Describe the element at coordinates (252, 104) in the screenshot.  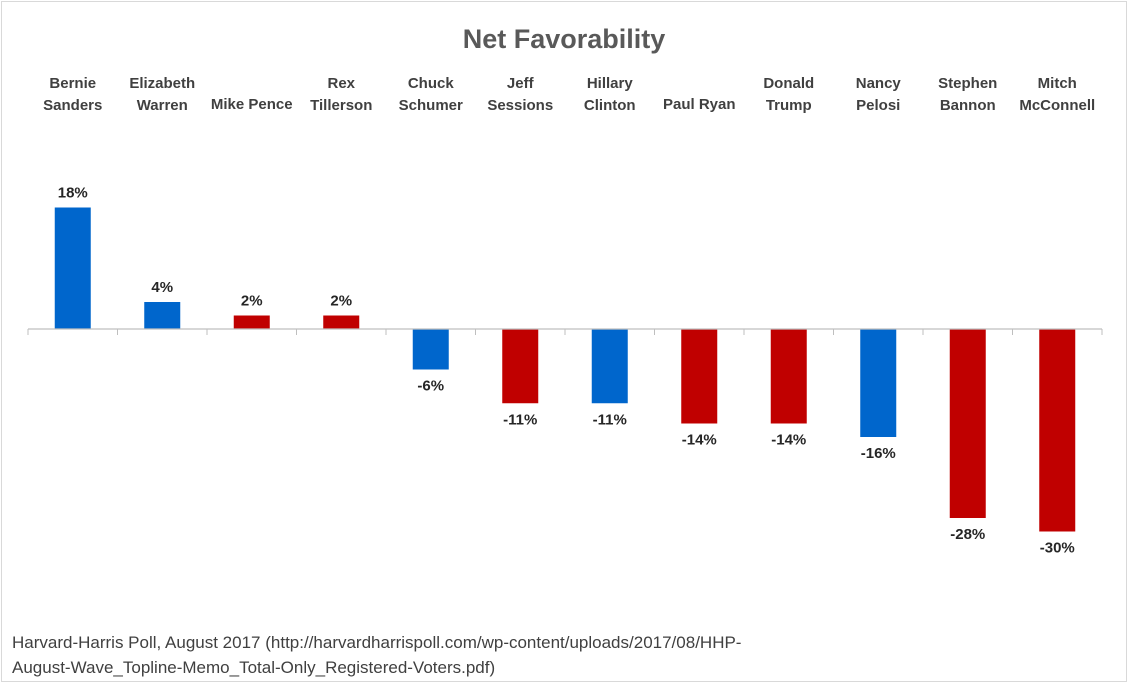
I see `category-label: Mike Pence` at that location.